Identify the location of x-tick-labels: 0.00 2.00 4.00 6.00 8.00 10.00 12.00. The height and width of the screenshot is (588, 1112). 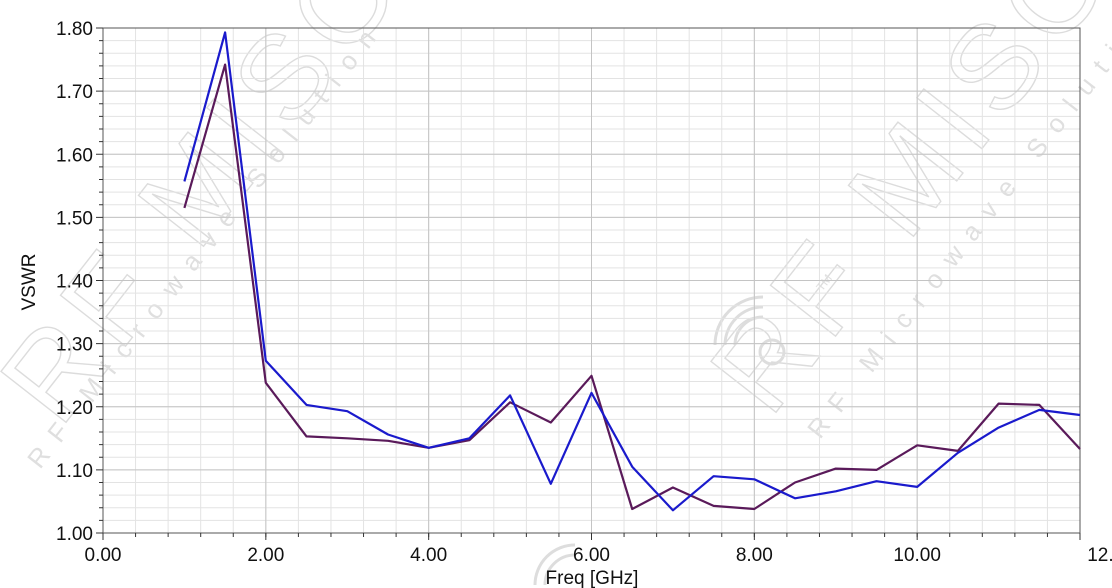
(598, 555).